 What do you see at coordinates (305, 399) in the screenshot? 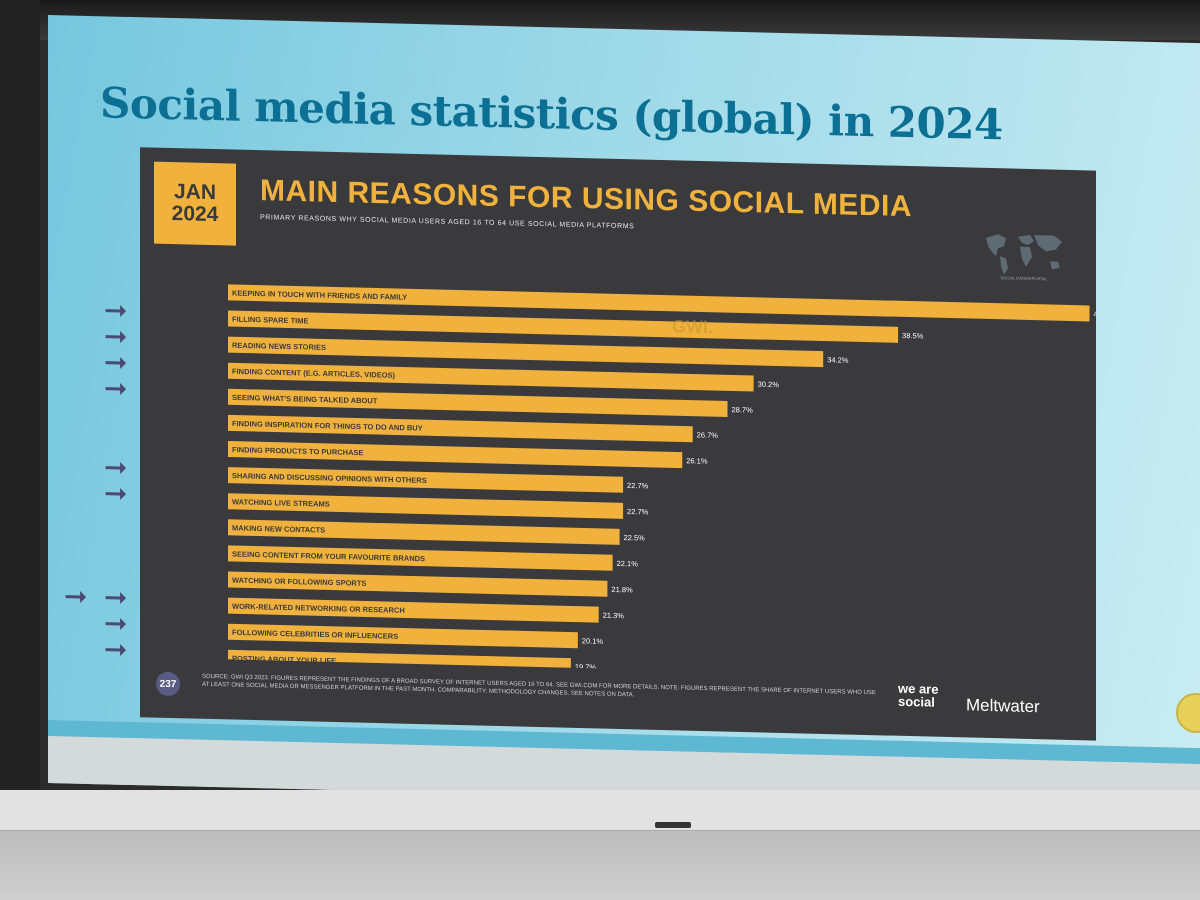
I see `category-label: SEEING WHAT'S BEING TALKED ABOUT` at bounding box center [305, 399].